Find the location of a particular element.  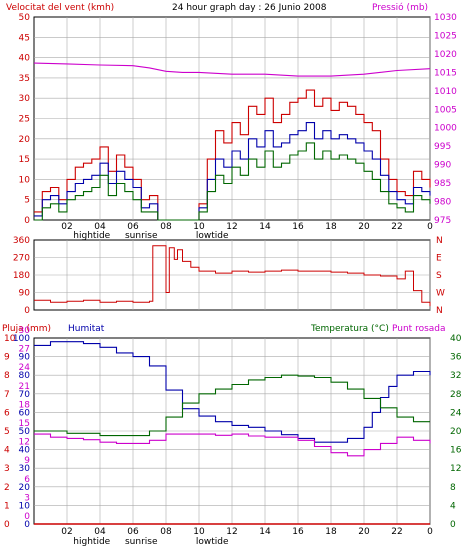

pressure-right-tick: 980 is located at coordinates (442, 203).